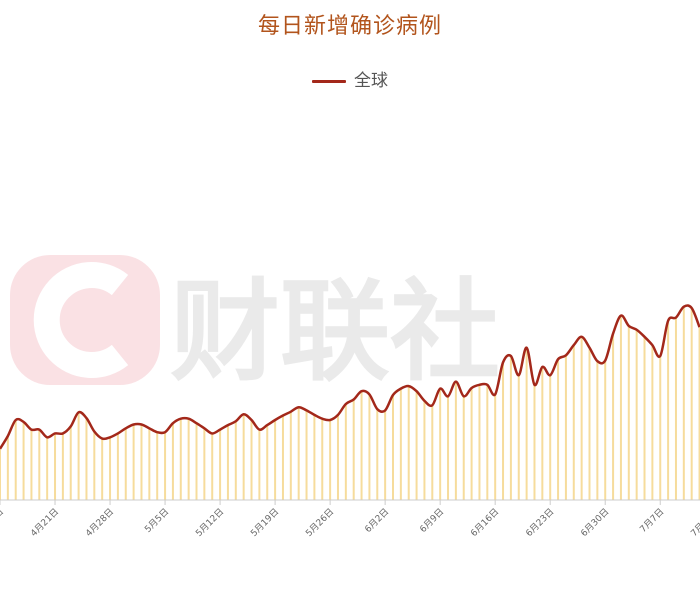 The image size is (700, 600). Describe the element at coordinates (210, 522) in the screenshot. I see `x-tick-label: 5月12日` at that location.